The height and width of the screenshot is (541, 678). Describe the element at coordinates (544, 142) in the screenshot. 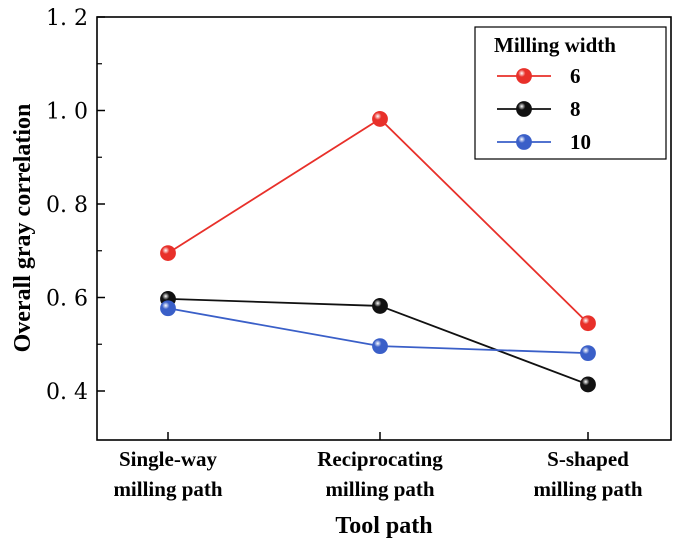

I see `legend-item-10: 10` at that location.